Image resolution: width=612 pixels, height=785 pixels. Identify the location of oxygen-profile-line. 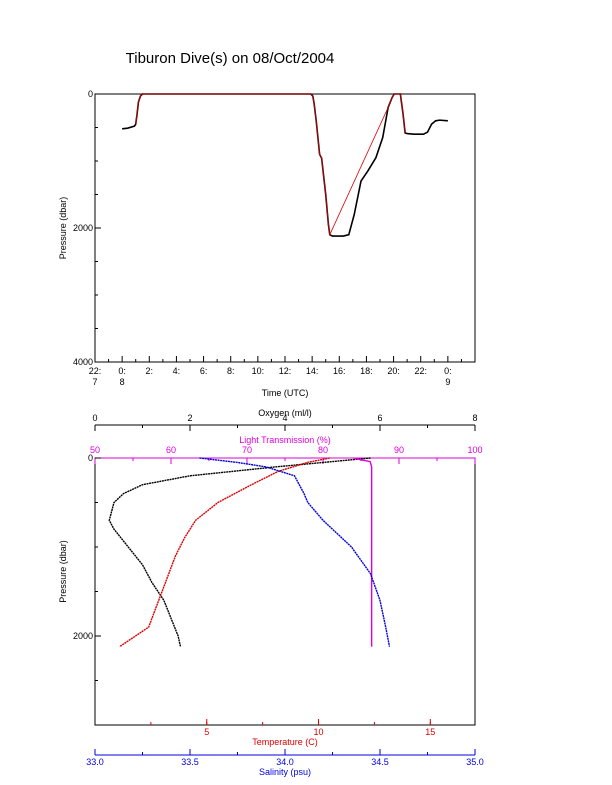
(239, 552).